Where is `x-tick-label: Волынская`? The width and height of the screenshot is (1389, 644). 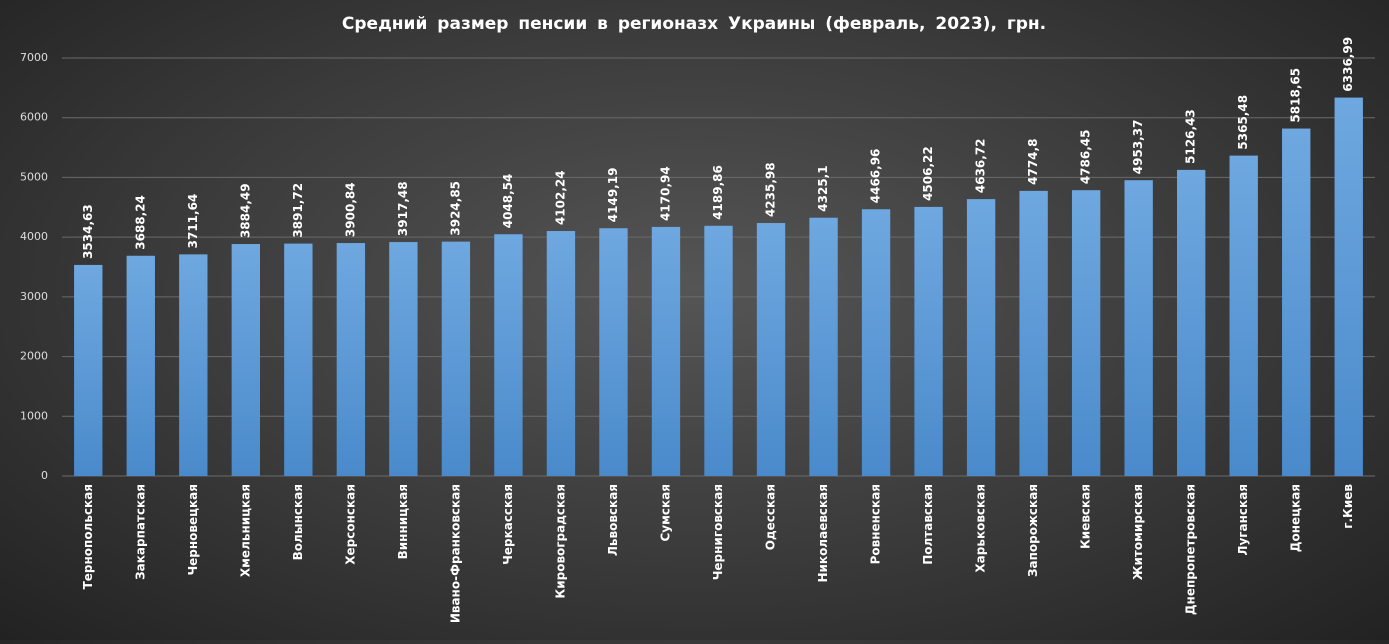
x-tick-label: Волынская is located at coordinates (298, 522).